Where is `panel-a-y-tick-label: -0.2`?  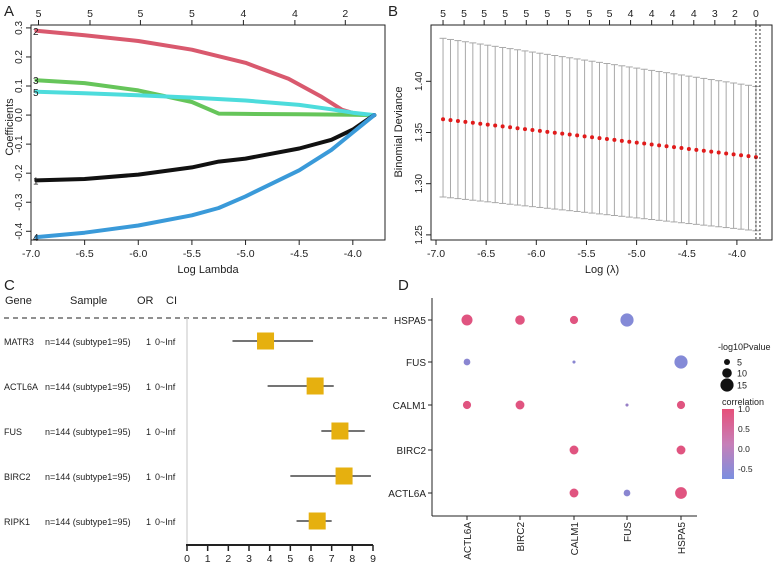
panel-a-y-tick-label: -0.2 is located at coordinates (19, 173).